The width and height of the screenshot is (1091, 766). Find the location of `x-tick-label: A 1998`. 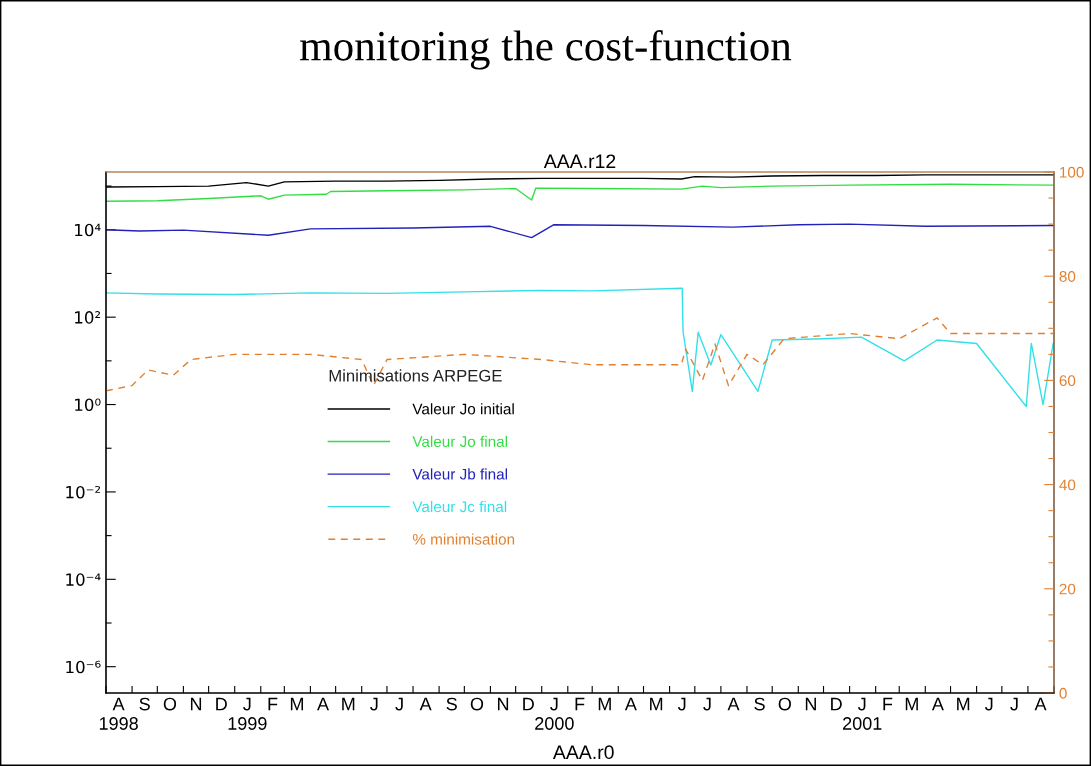

x-tick-label: A 1998 is located at coordinates (118, 713).